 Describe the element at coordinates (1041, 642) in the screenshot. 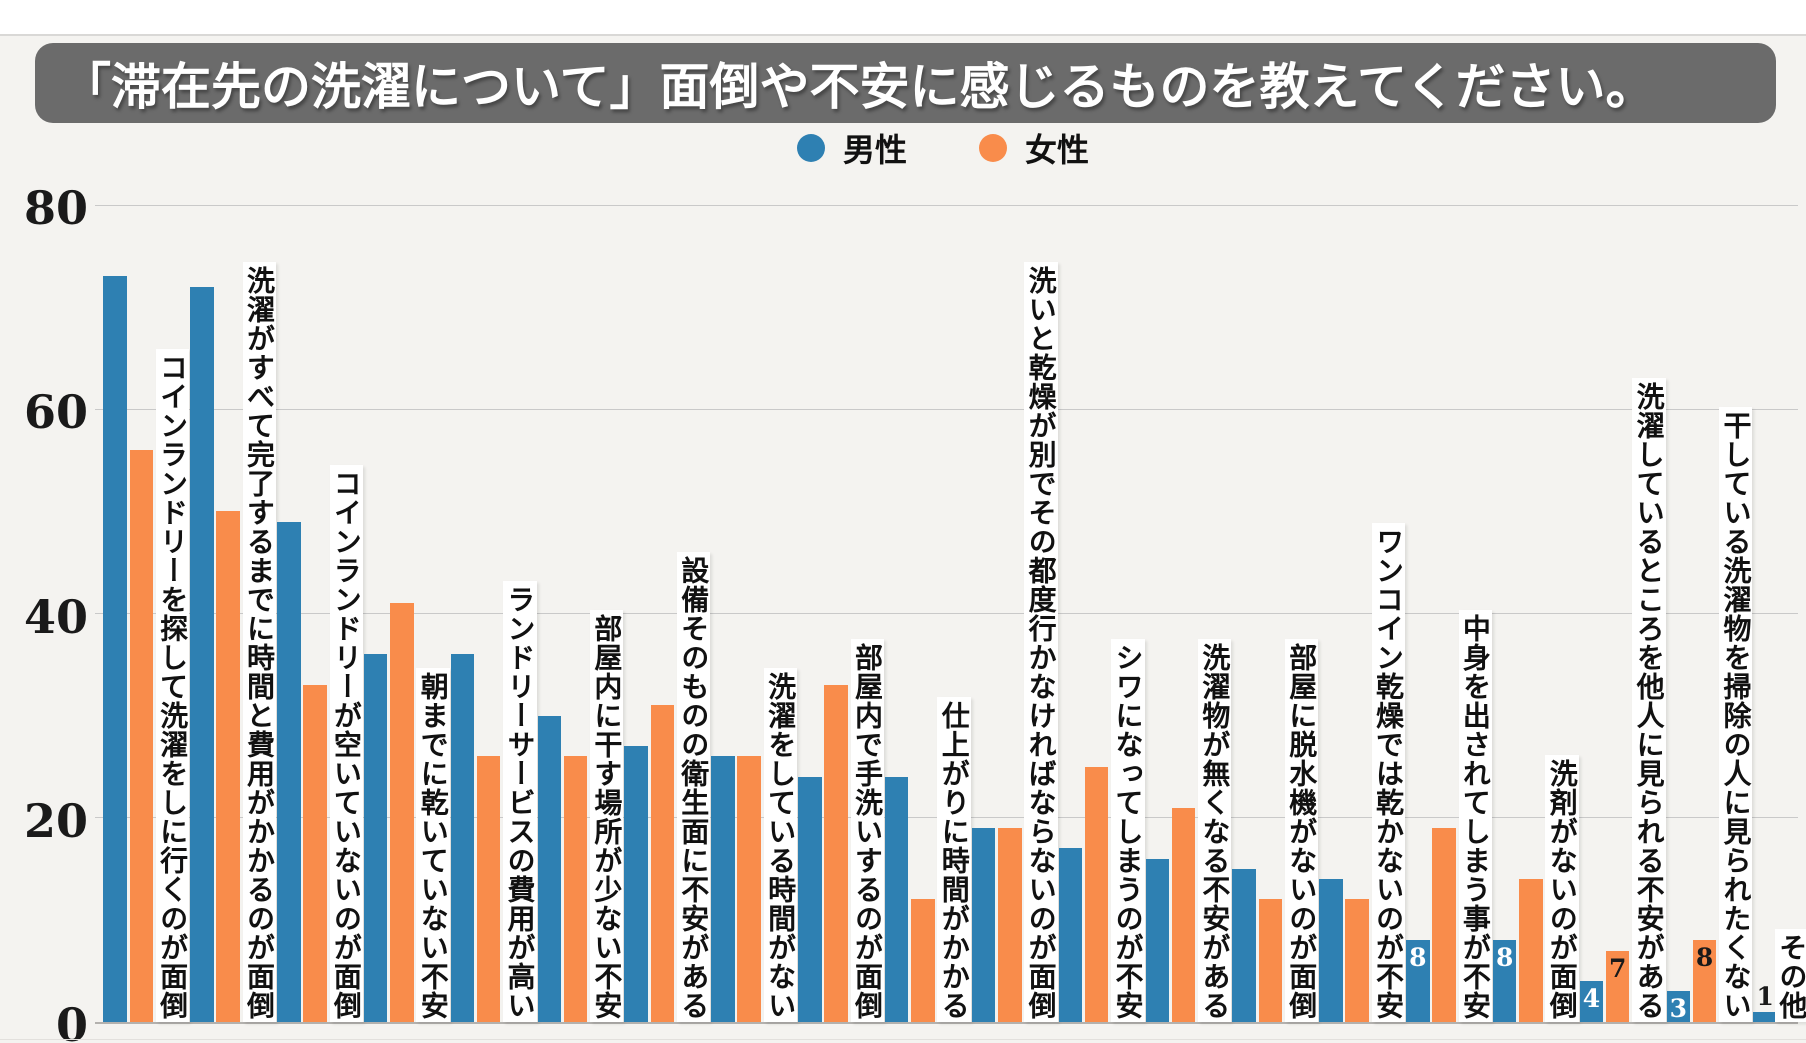

I see `category-label-10: 洗いと乾燥が別でその都度行かなければならないのが面倒` at that location.